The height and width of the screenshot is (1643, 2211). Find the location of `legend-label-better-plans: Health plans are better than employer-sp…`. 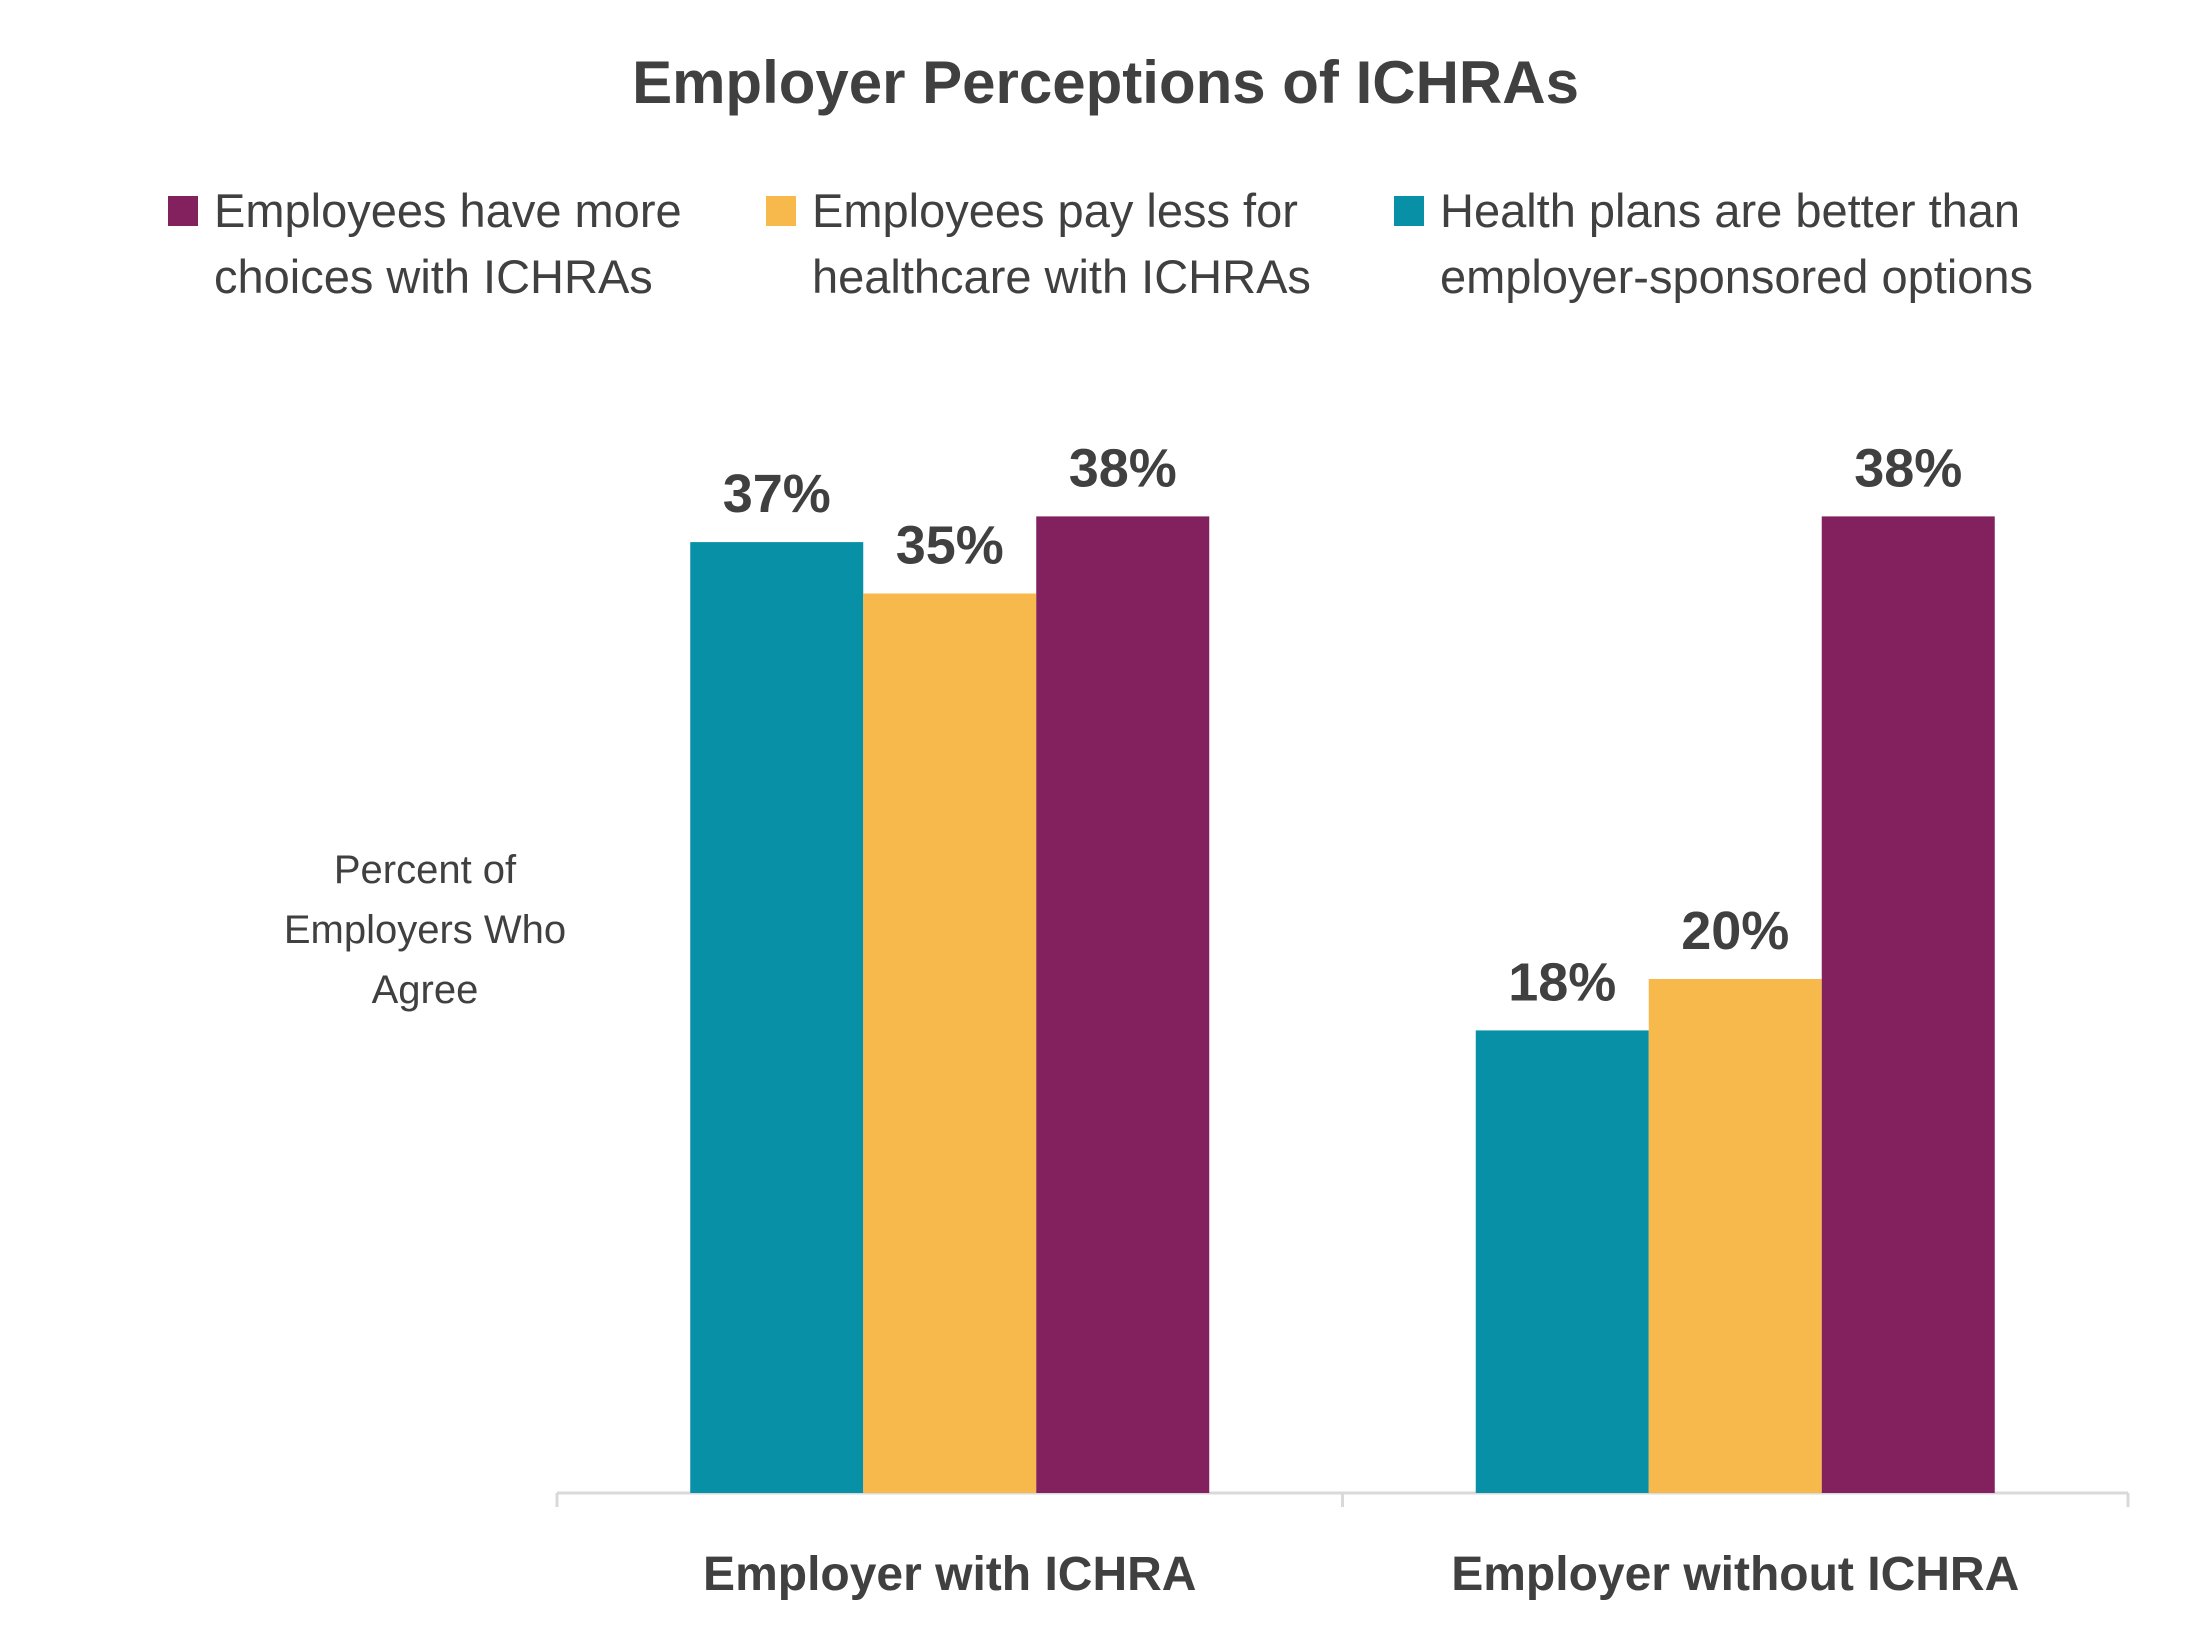

legend-label-better-plans: Health plans are better than employer-sp… is located at coordinates (1737, 243).